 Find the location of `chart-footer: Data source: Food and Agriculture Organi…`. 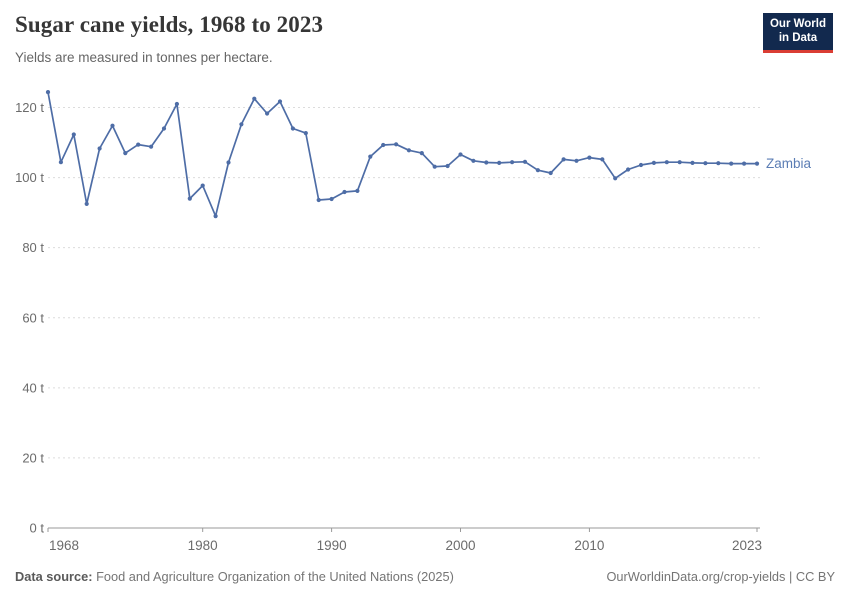

chart-footer: Data source: Food and Agriculture Organi… is located at coordinates (425, 576).